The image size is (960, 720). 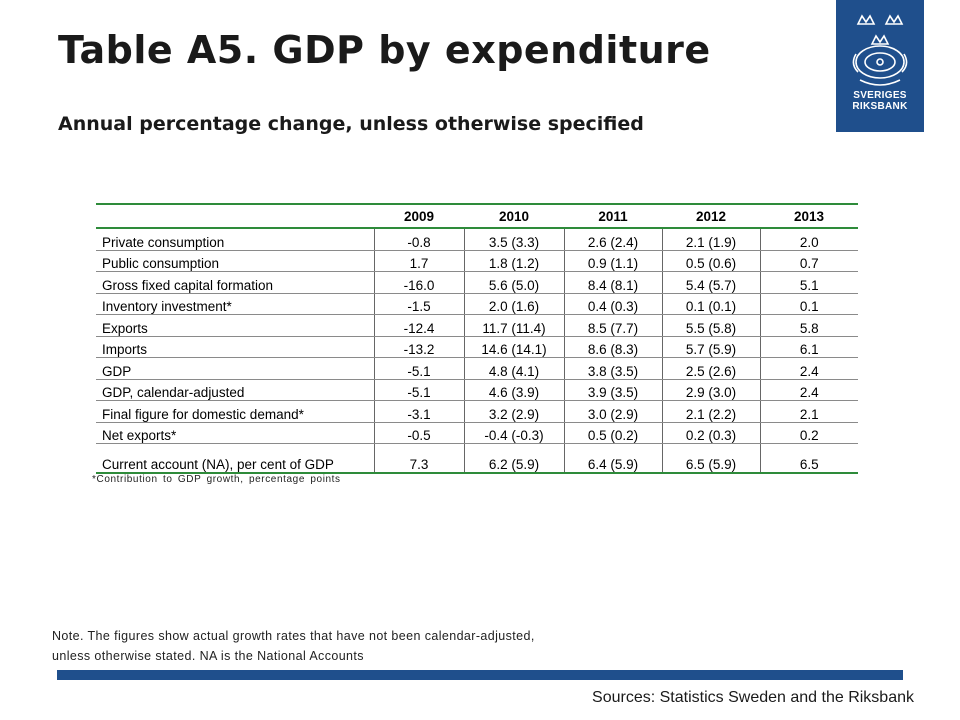 What do you see at coordinates (612, 260) in the screenshot?
I see `table-cell: 0.9 (1.1)` at bounding box center [612, 260].